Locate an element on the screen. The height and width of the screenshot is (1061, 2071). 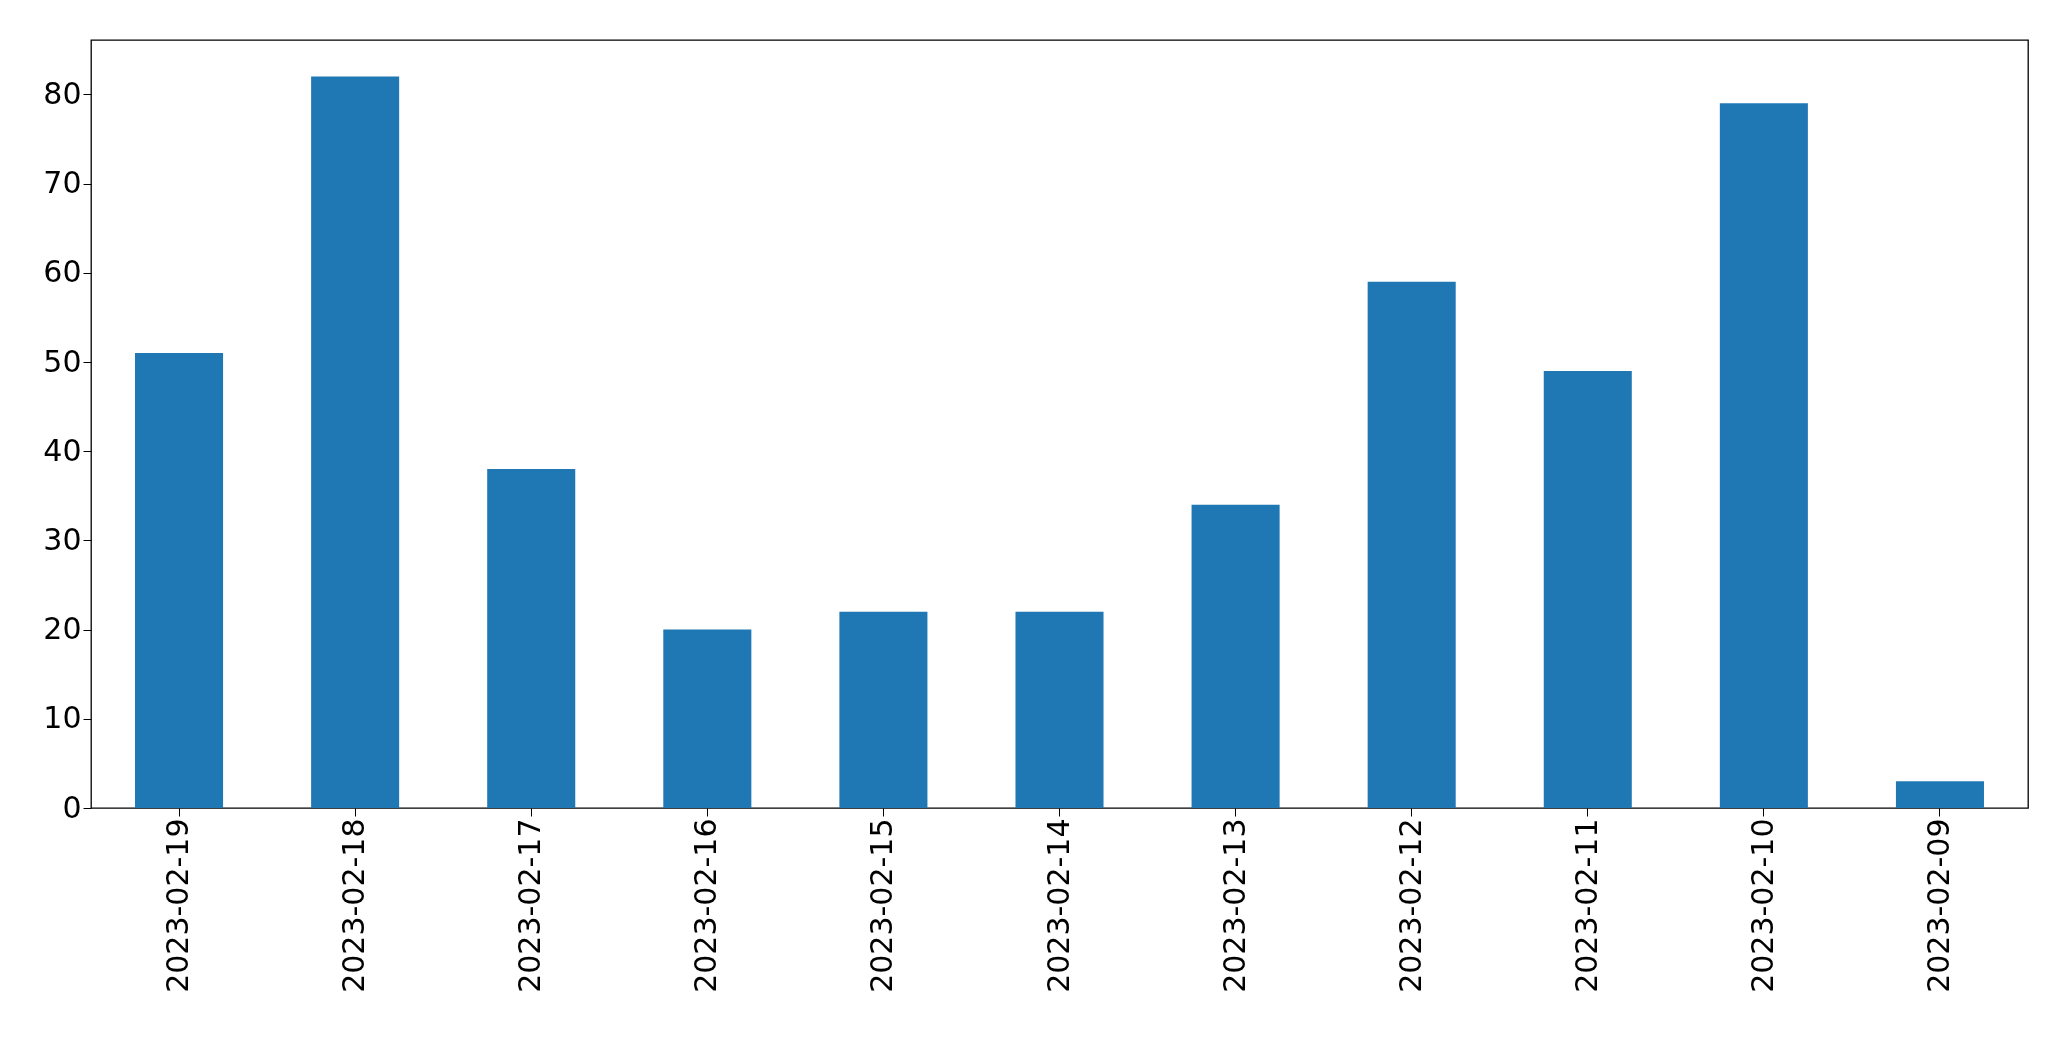
y-tick-label: 70 is located at coordinates (62, 183).